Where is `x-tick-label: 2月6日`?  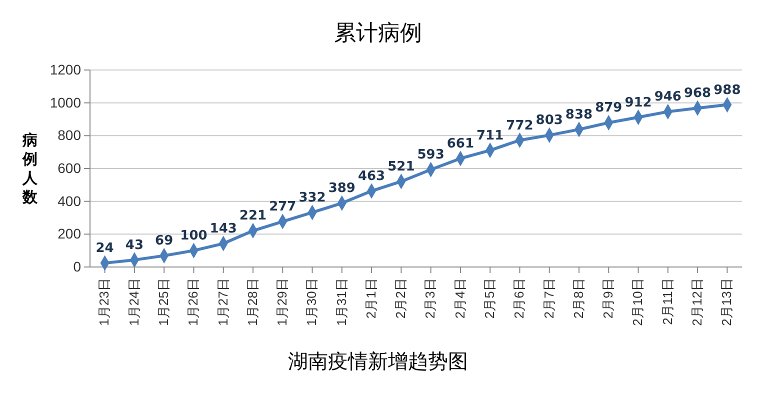
x-tick-label: 2月6日 is located at coordinates (519, 298).